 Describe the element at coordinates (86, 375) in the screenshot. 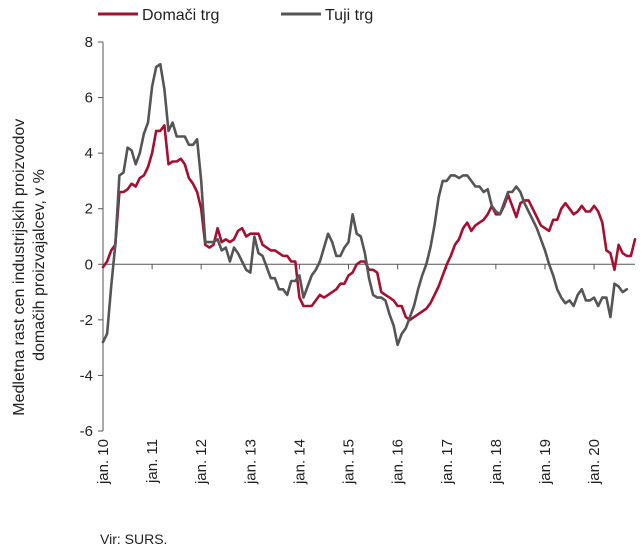

I see `y-tick-label: -4` at that location.